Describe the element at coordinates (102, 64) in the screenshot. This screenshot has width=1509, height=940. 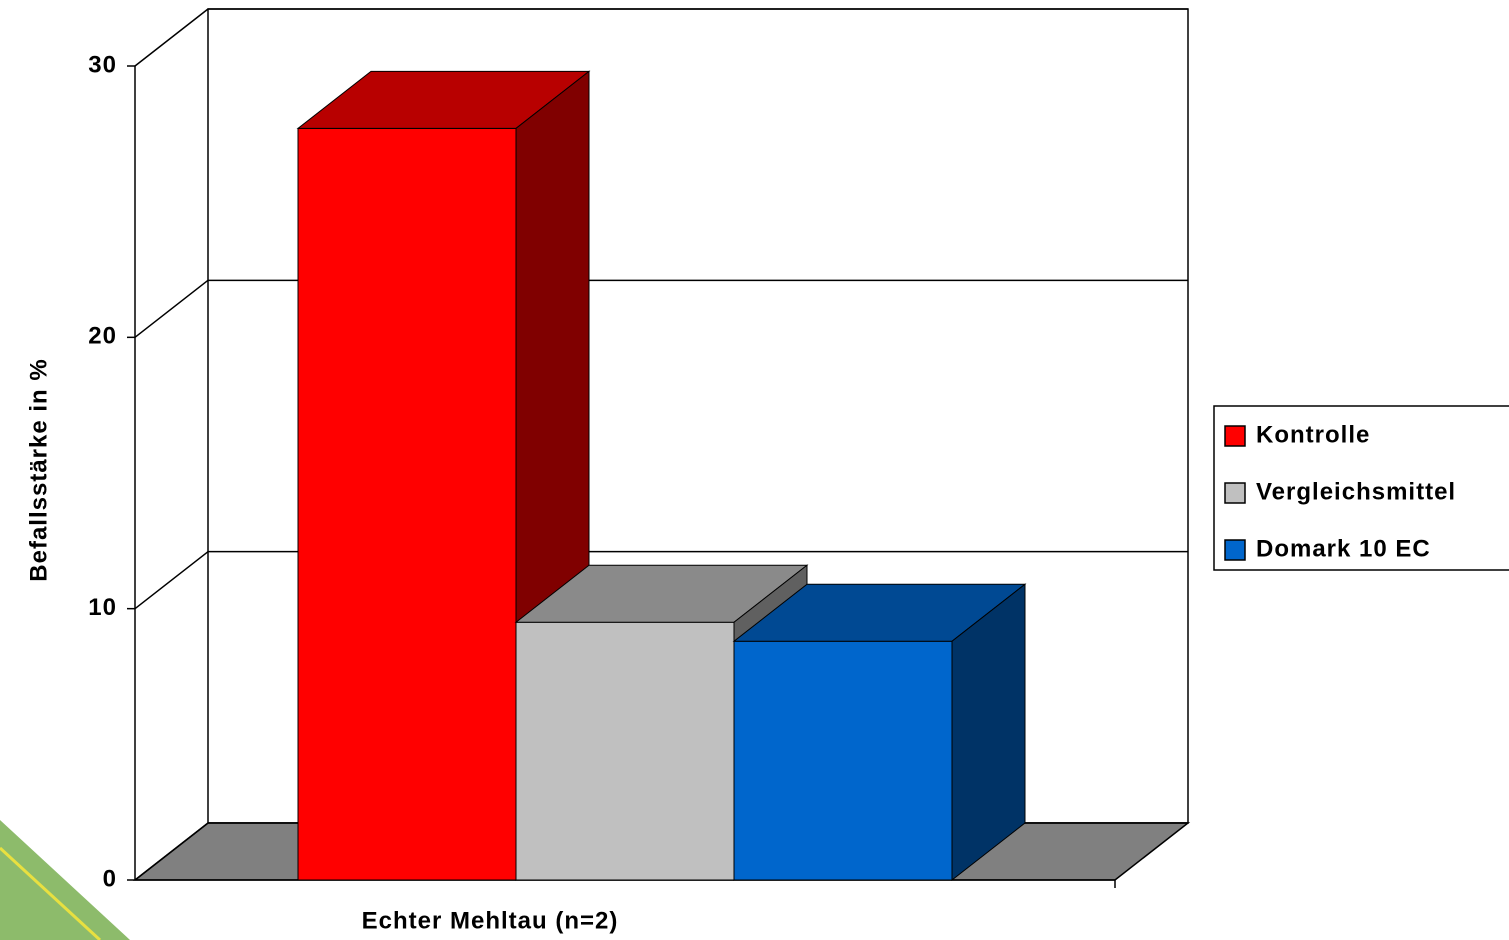
I see `y-tick-label: 30` at that location.